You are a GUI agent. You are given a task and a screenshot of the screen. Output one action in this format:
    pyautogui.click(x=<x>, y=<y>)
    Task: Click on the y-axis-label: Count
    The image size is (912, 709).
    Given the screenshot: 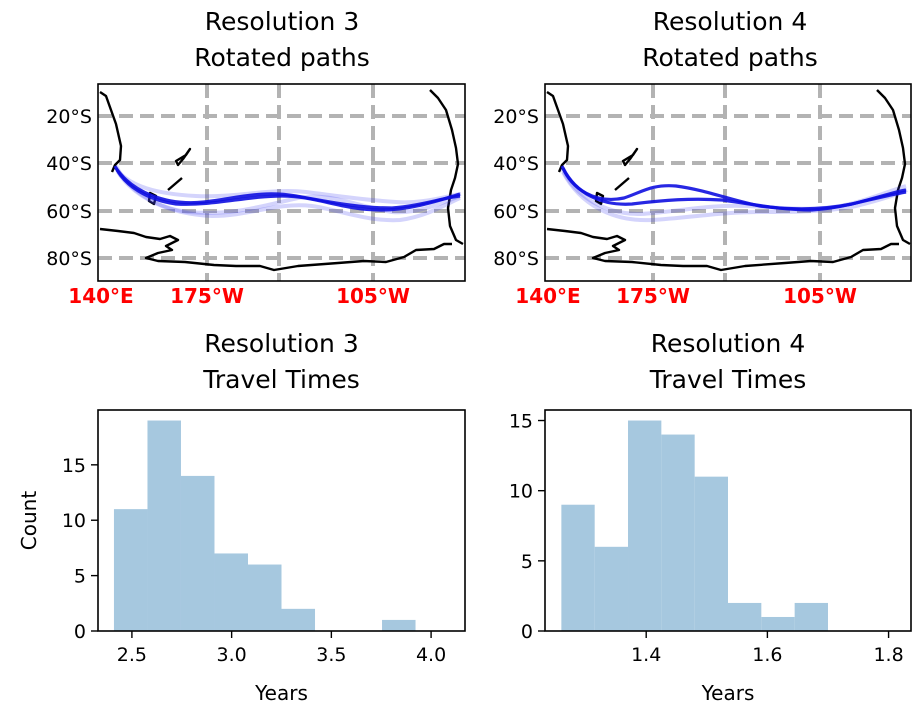 What is the action you would take?
    pyautogui.click(x=29, y=521)
    